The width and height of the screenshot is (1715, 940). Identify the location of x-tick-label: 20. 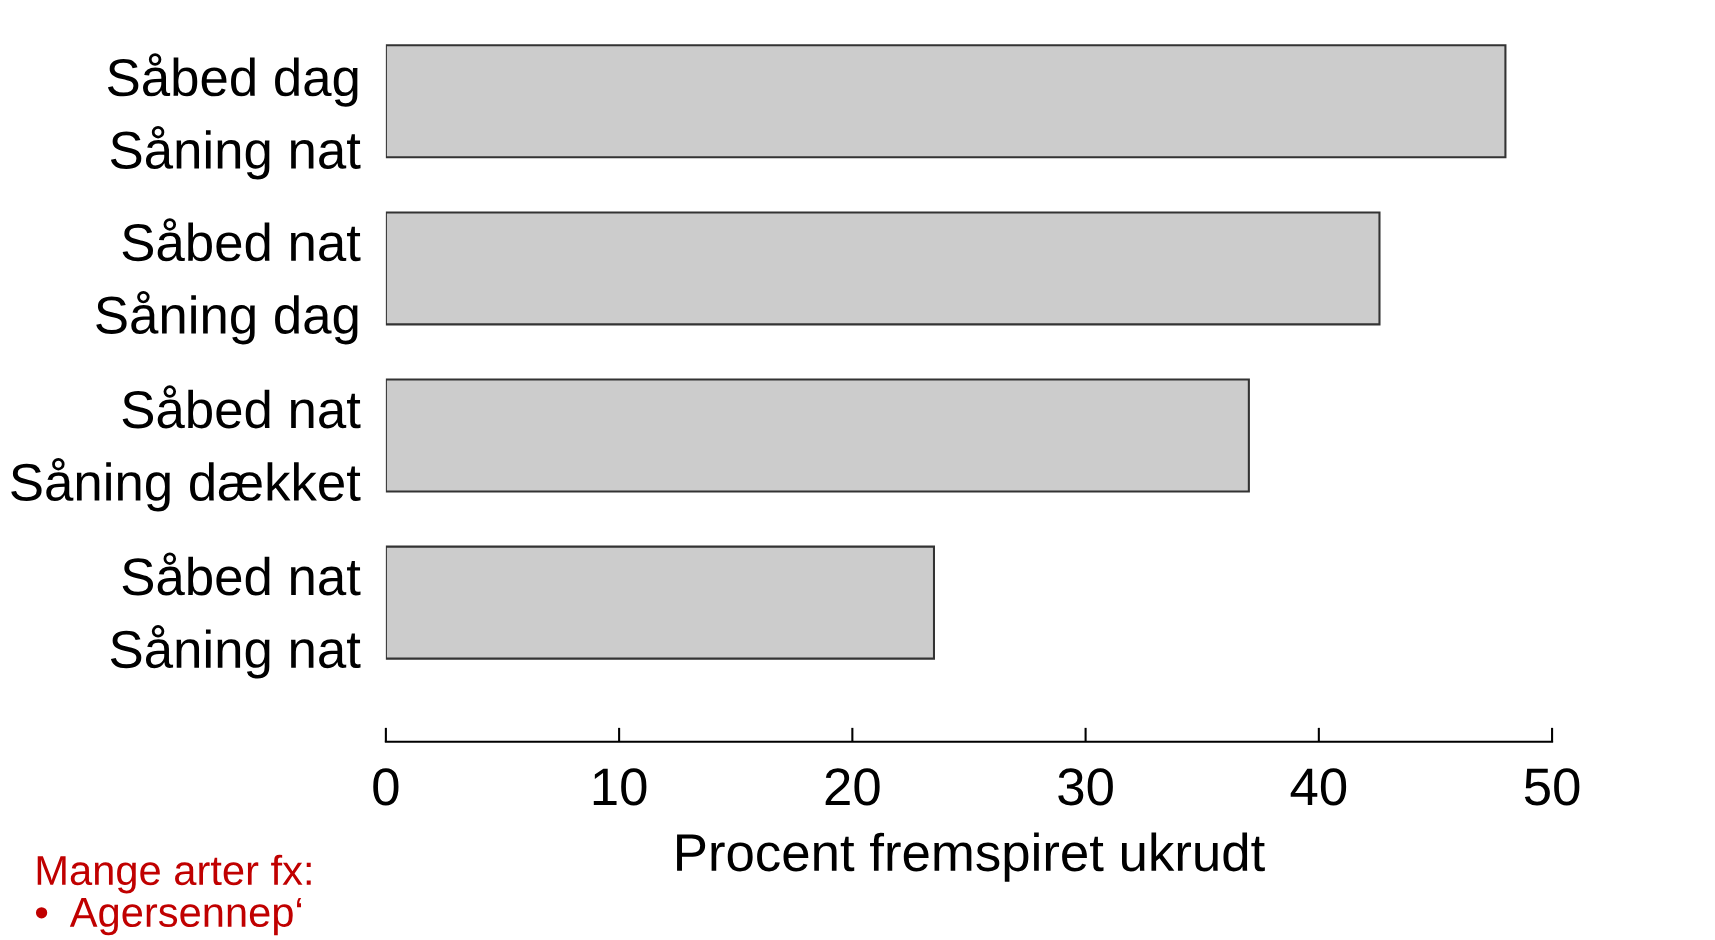
(852, 787).